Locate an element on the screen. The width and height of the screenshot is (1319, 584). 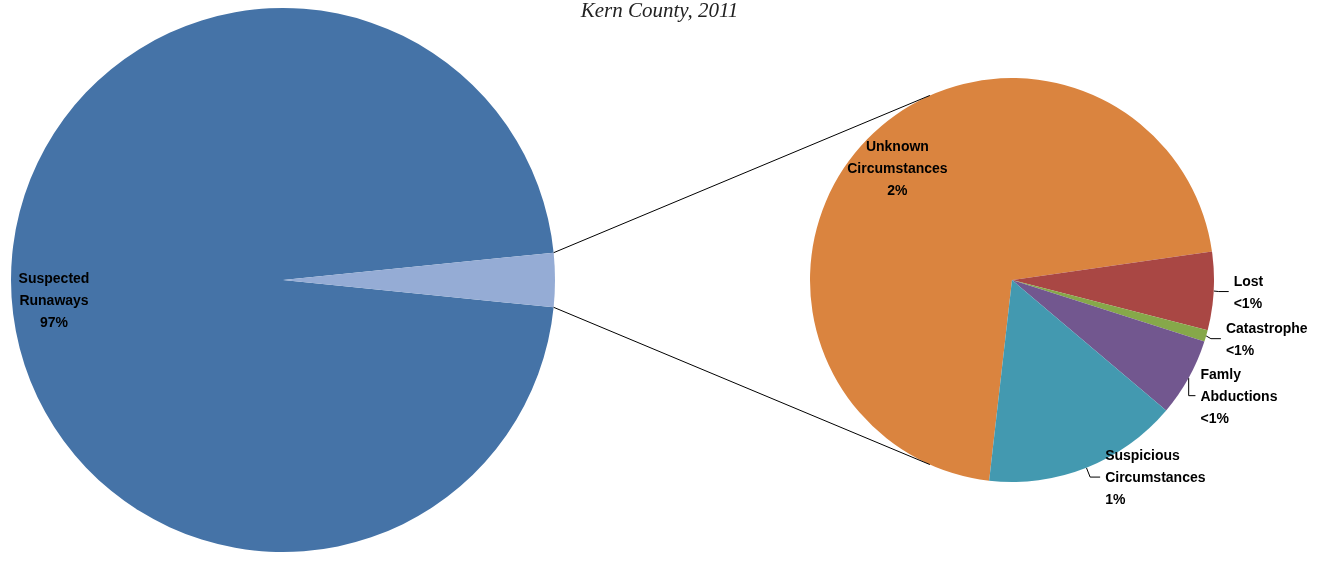
slice-label: Famly Abductions is located at coordinates (1239, 384).